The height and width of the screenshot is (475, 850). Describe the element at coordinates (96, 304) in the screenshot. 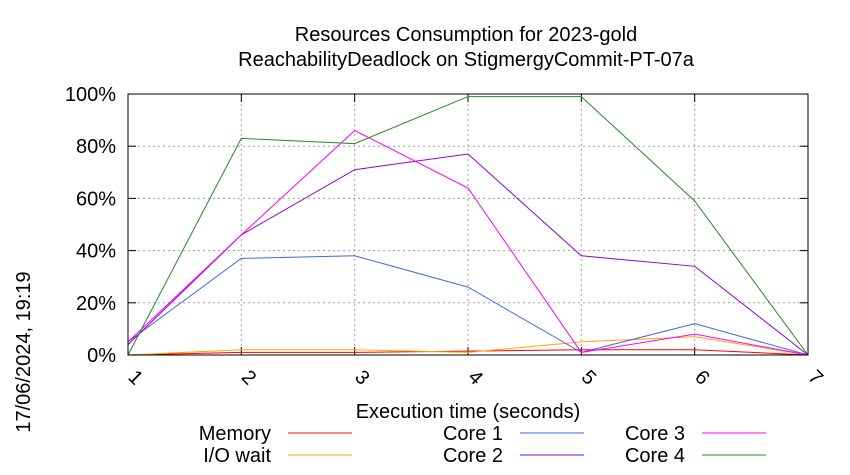

I see `y-tick-label: 20%` at that location.